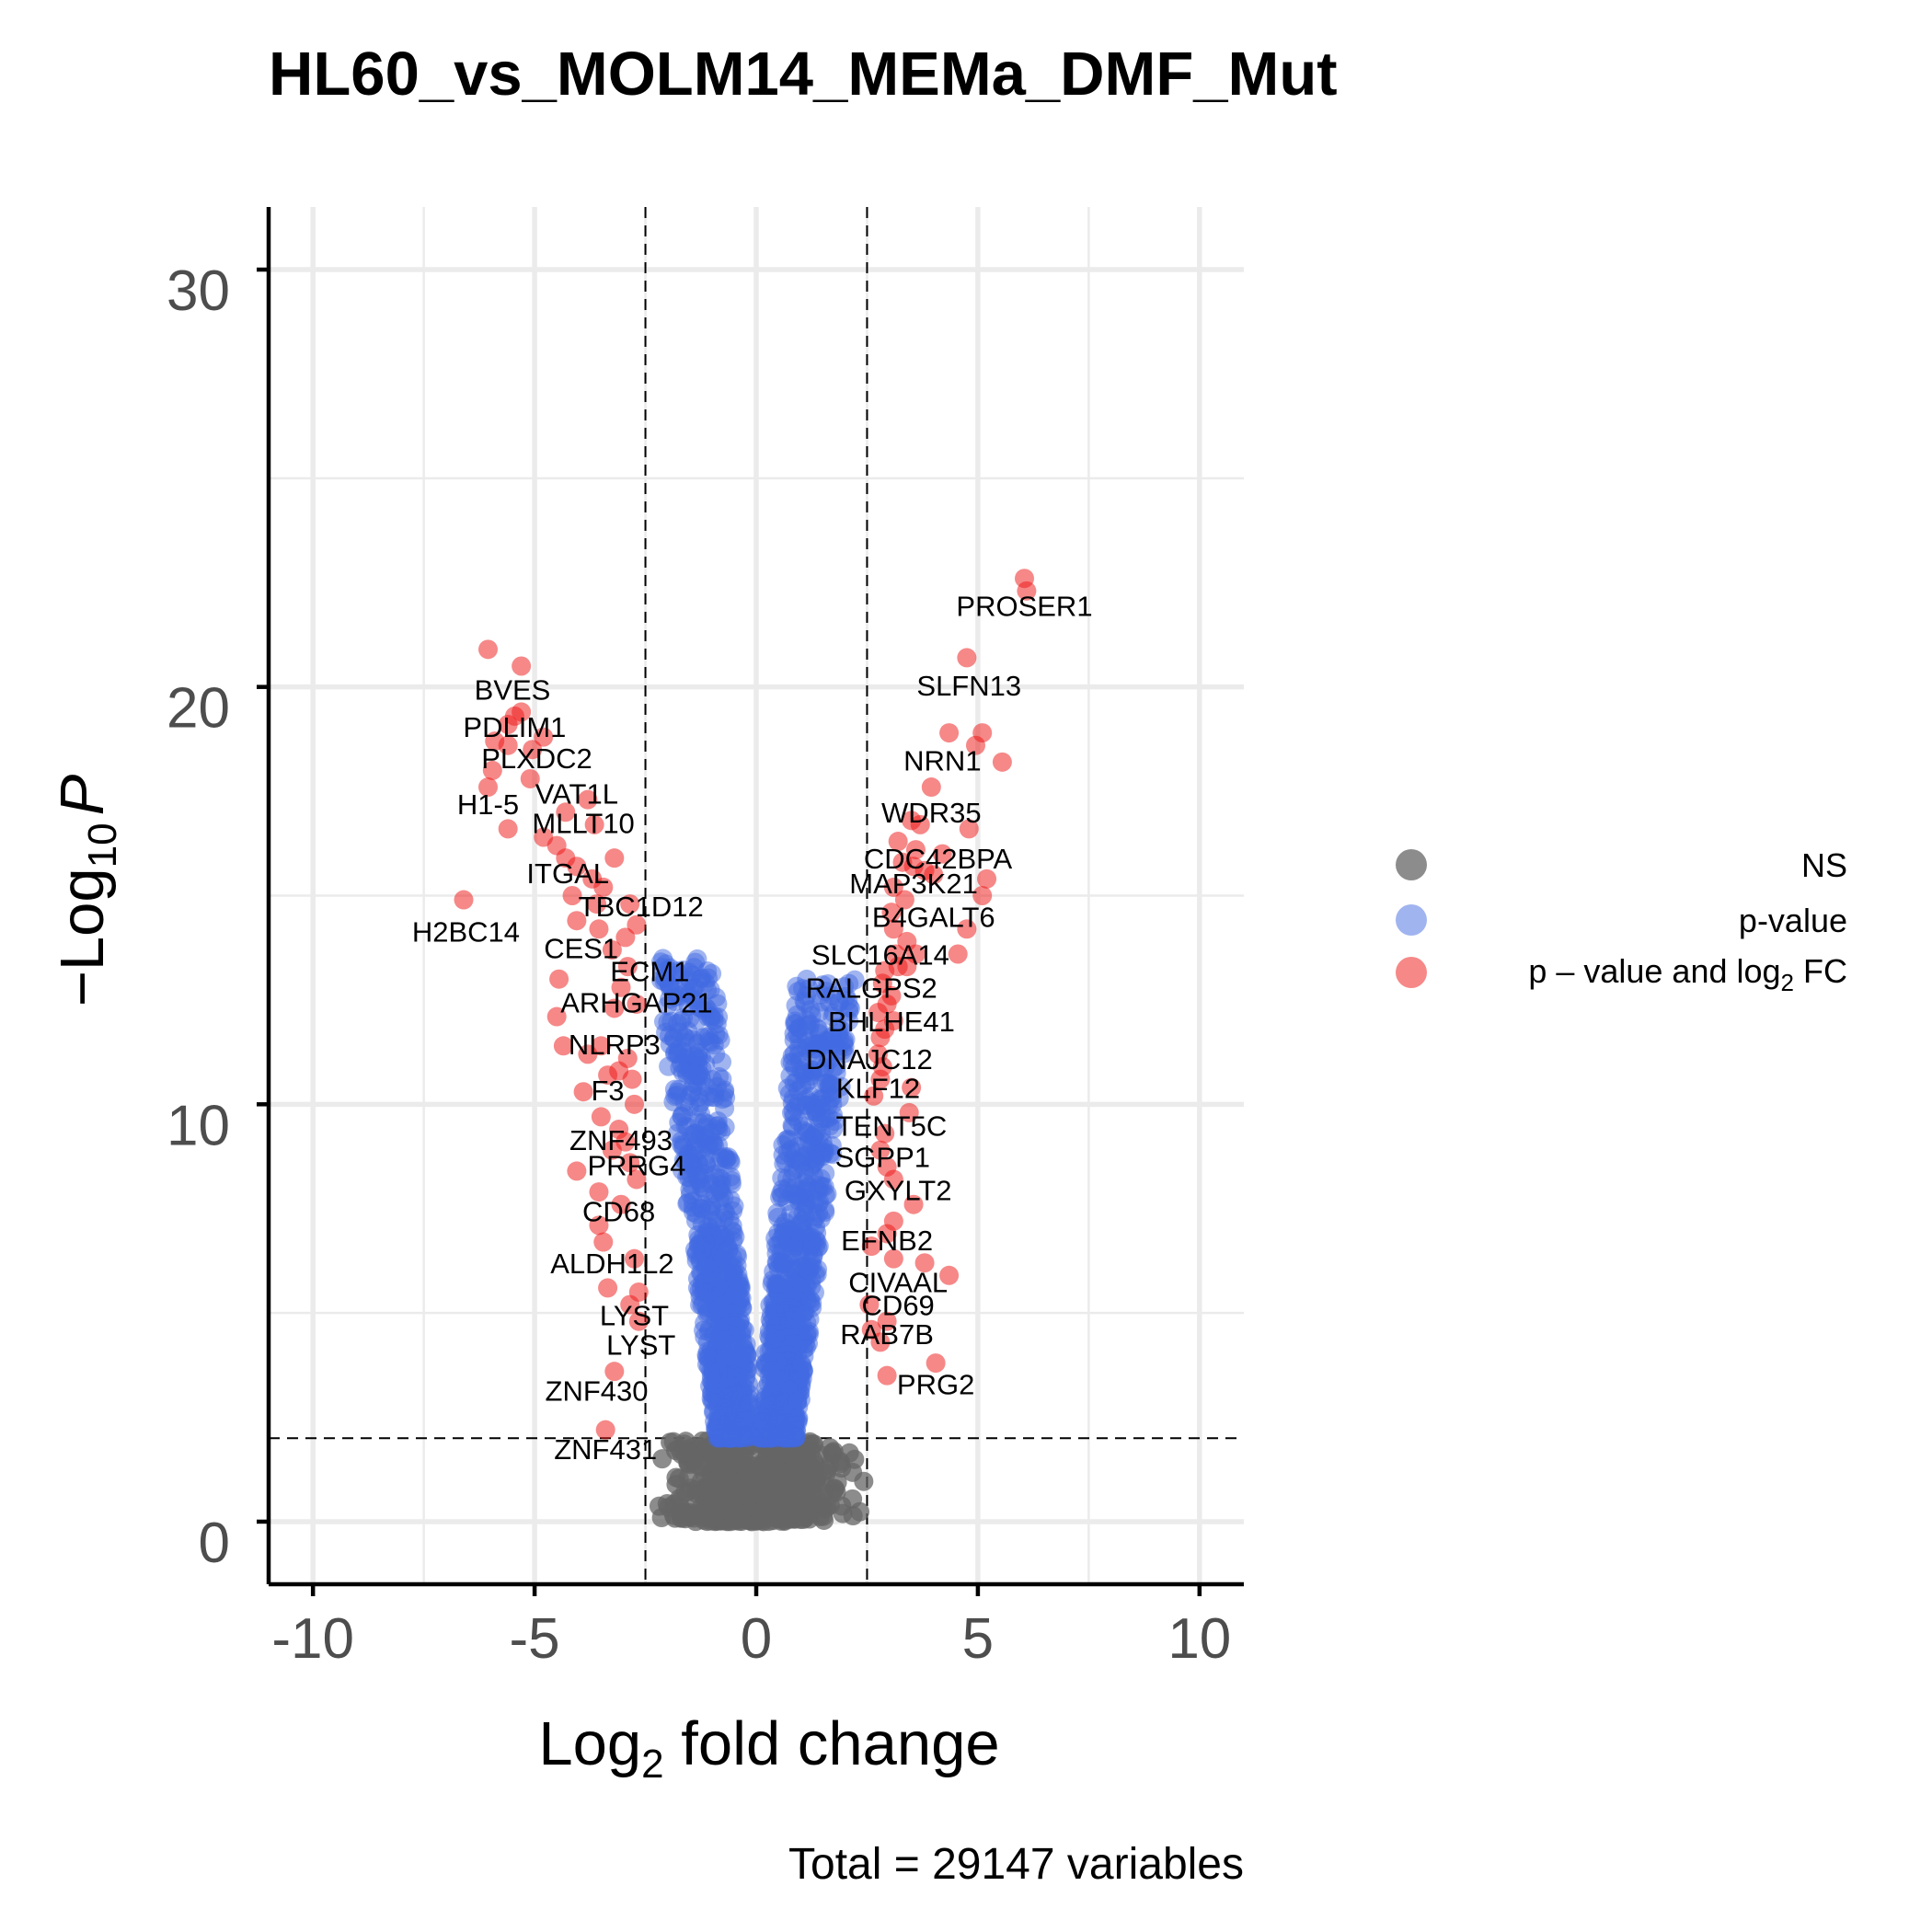  Describe the element at coordinates (768, 1748) in the screenshot. I see `x-axis-title: Log2 fold change` at that location.